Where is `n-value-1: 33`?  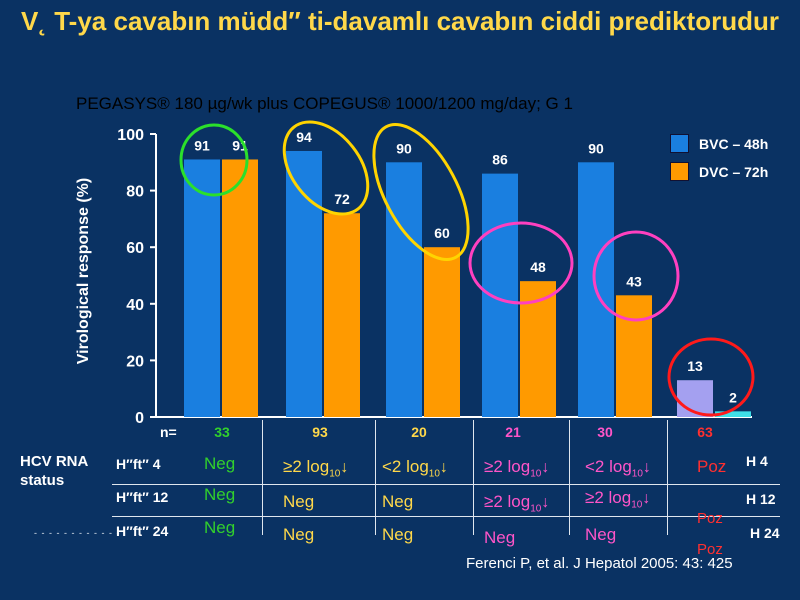 n-value-1: 33 is located at coordinates (222, 432).